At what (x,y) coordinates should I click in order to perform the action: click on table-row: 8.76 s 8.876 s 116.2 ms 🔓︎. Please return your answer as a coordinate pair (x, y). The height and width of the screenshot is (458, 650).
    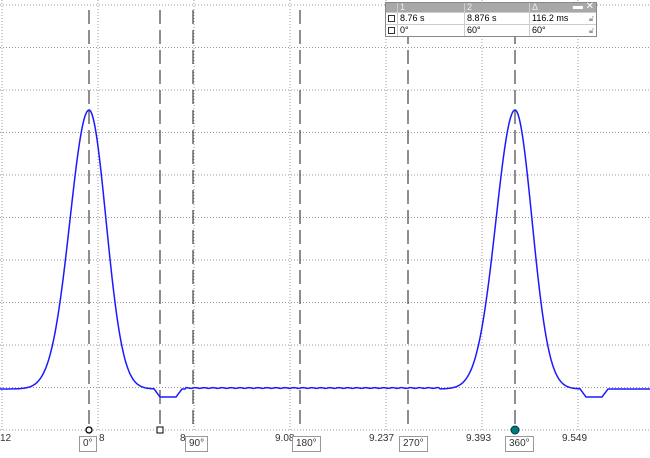
    Looking at the image, I should click on (491, 18).